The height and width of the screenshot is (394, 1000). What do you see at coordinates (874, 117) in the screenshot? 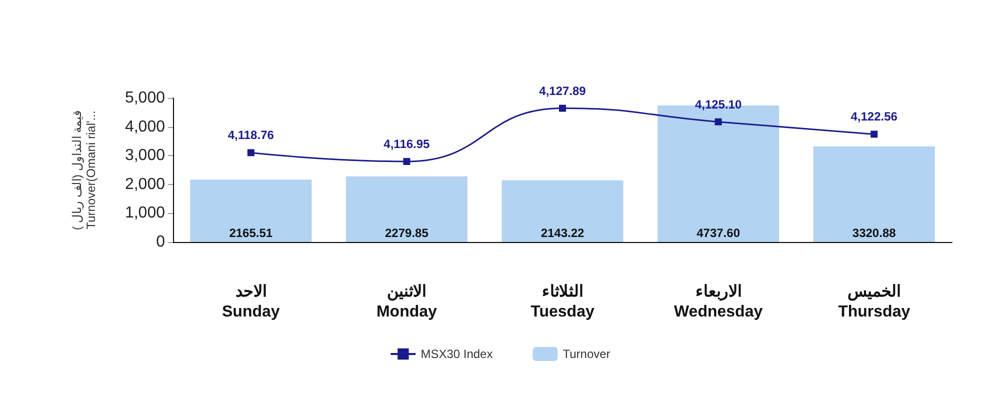
I see `data-label: 4,122.56` at bounding box center [874, 117].